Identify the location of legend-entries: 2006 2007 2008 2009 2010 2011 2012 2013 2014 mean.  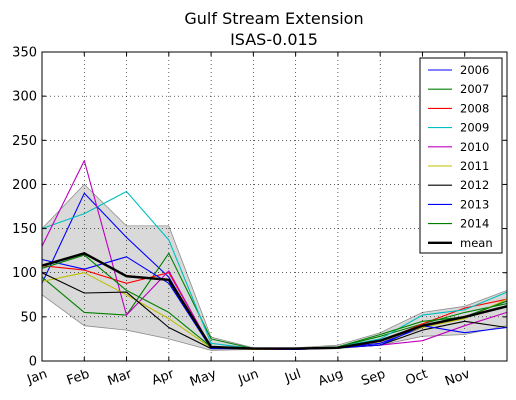
(460, 156).